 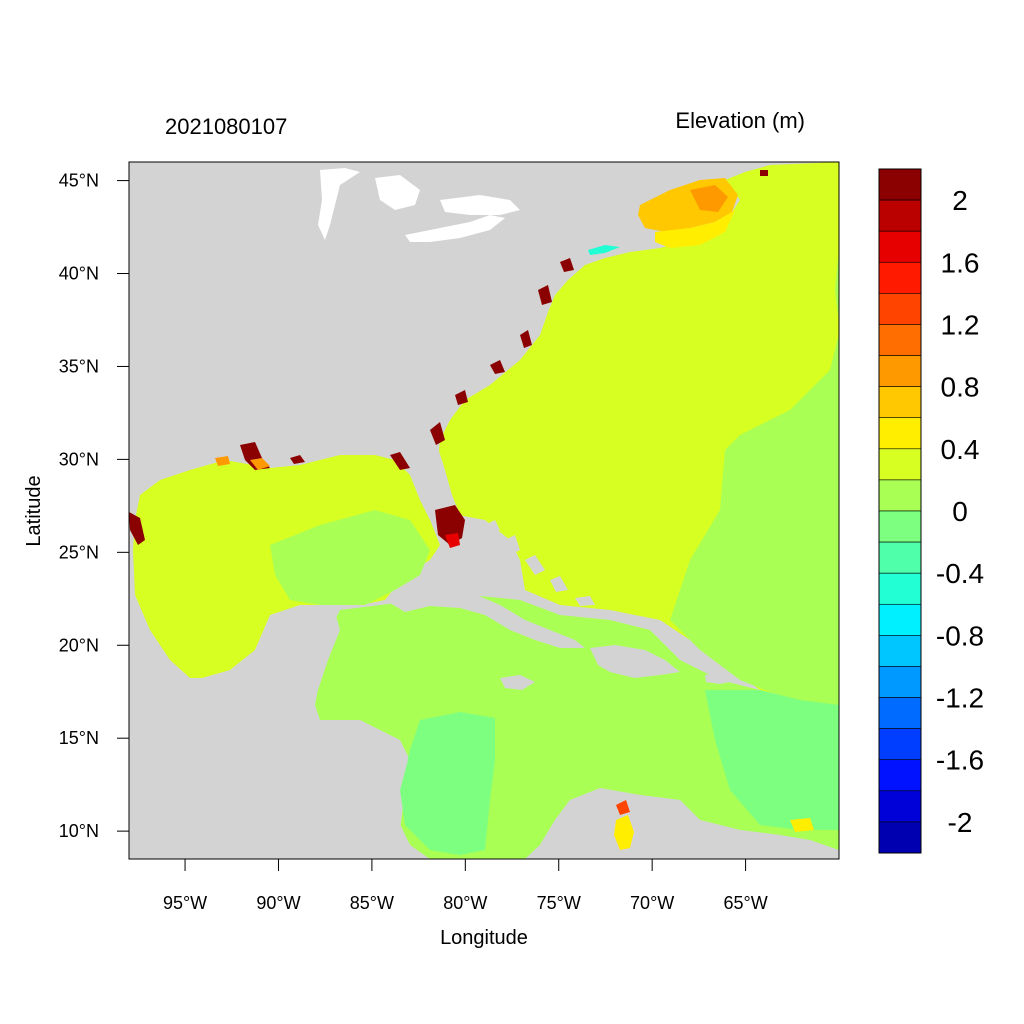 What do you see at coordinates (772, 760) in the screenshot?
I see `caribbean-low-patch-east` at bounding box center [772, 760].